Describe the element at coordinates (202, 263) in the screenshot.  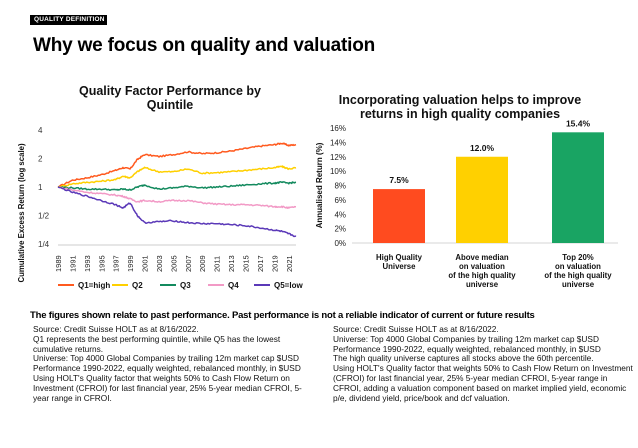
I see `x-tick-label: 2009` at that location.